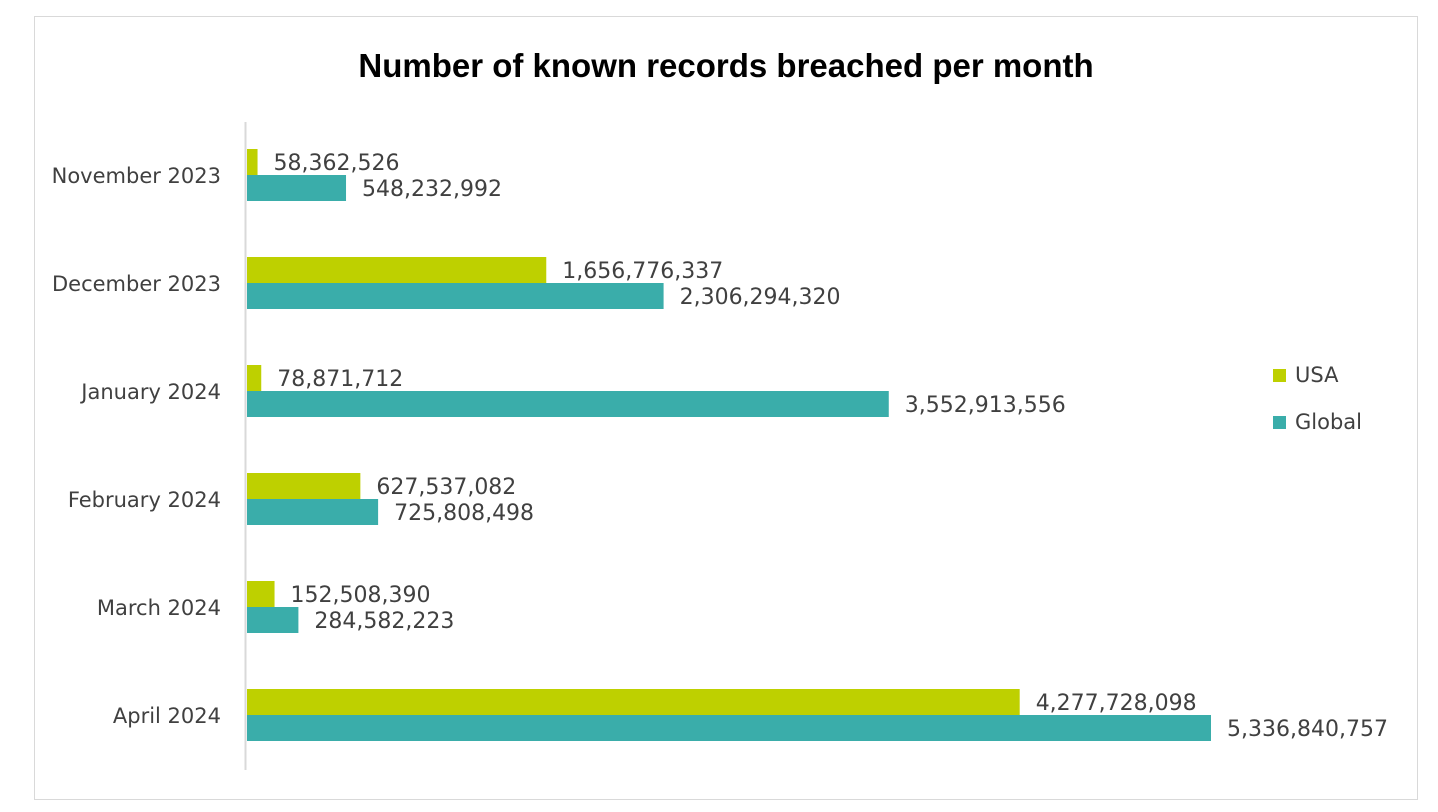 Image resolution: width=1438 pixels, height=812 pixels. Describe the element at coordinates (304, 486) in the screenshot. I see `bar-usa-february-2024` at that location.